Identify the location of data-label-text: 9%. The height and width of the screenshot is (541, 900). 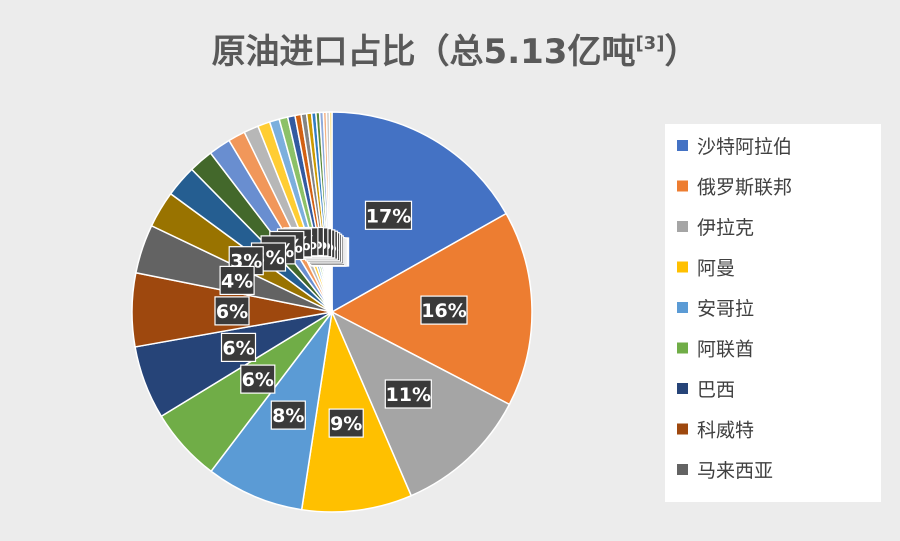
(346, 424).